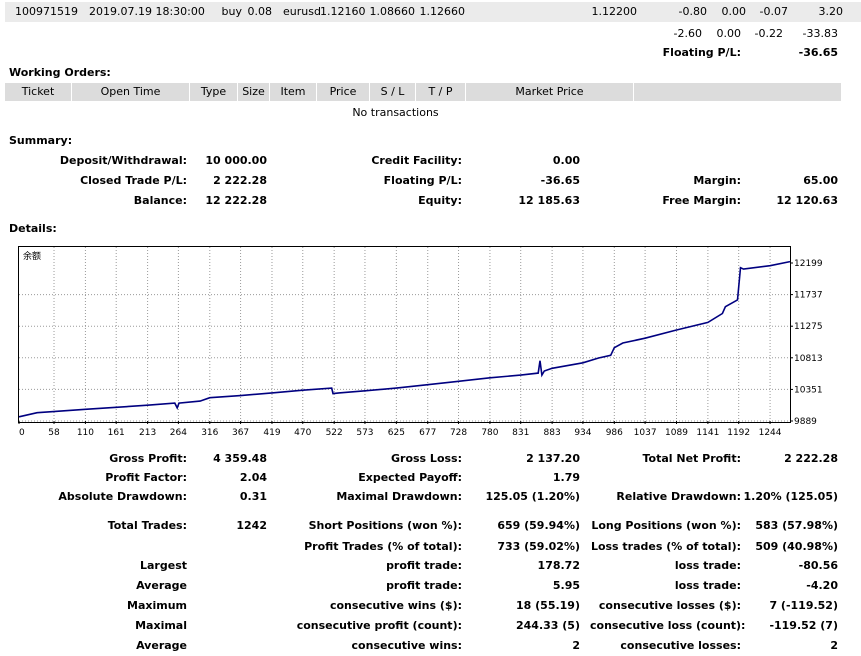 This screenshot has width=861, height=656. What do you see at coordinates (552, 433) in the screenshot?
I see `x-tick-label: 883` at bounding box center [552, 433].